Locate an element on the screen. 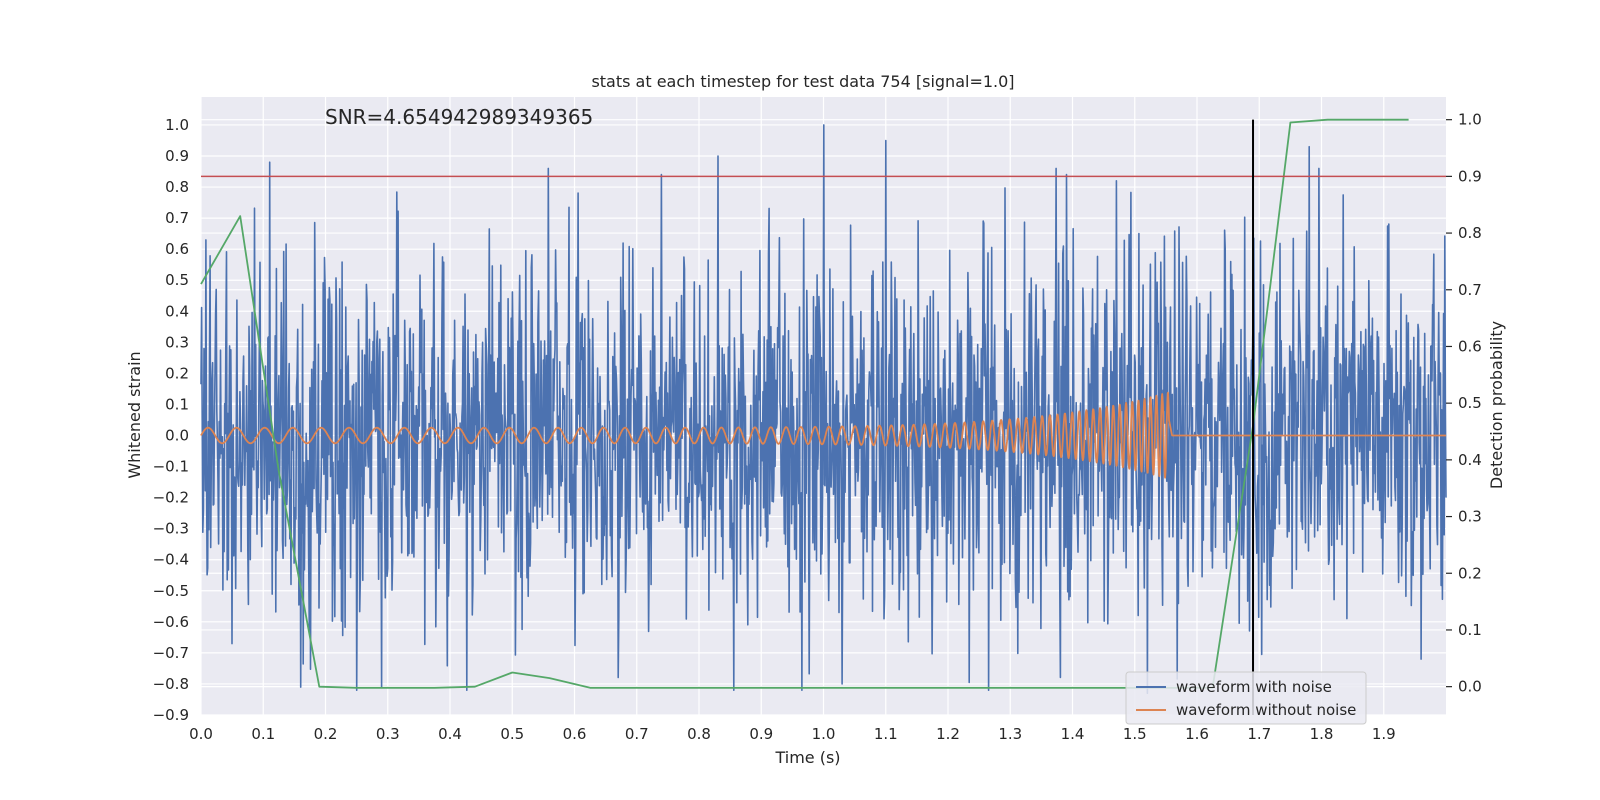 This screenshot has height=800, width=1600. y-left-tick-label: 0.4 is located at coordinates (177, 311).